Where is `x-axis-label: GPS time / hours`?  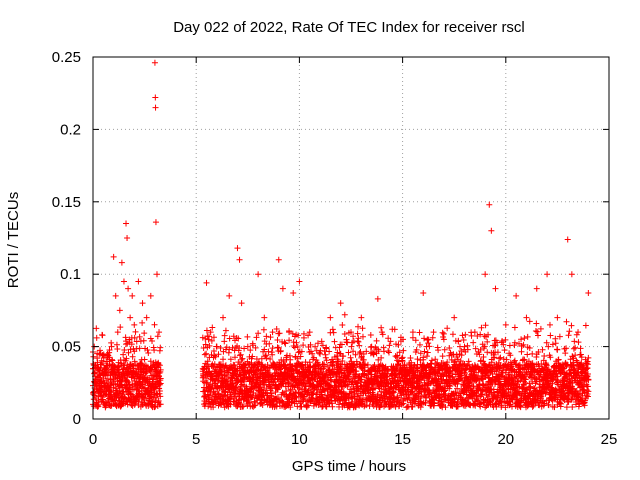
x-axis-label: GPS time / hours is located at coordinates (349, 466).